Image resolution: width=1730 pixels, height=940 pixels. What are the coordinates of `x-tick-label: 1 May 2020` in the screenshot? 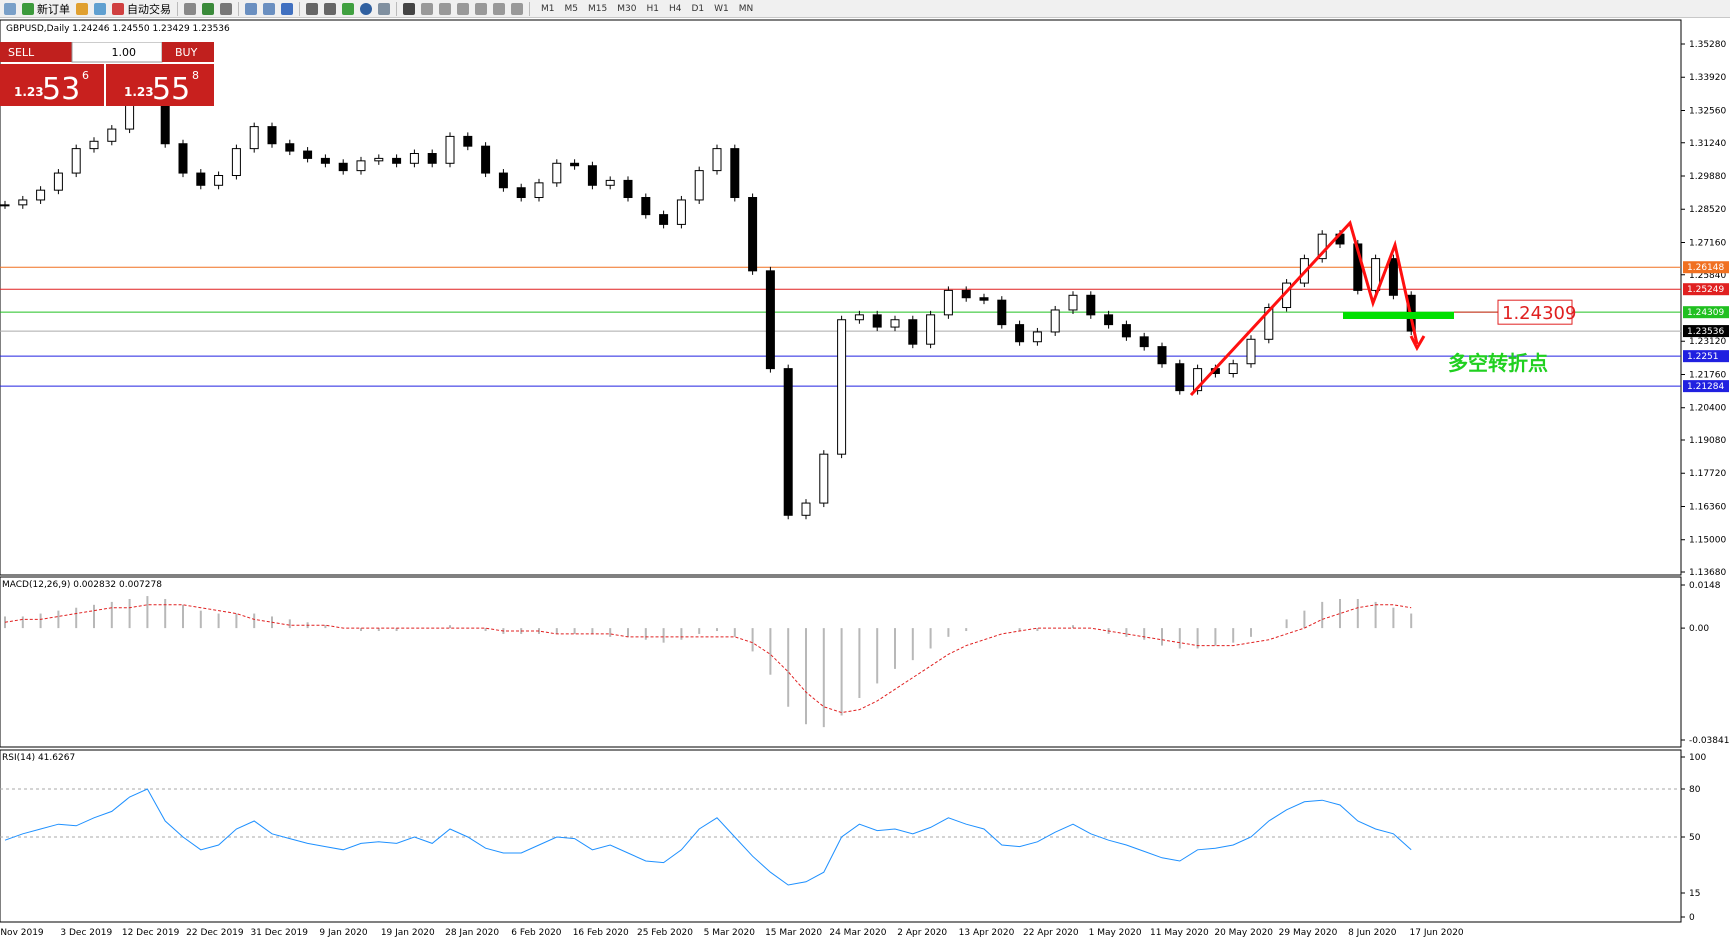 It's located at (1115, 933).